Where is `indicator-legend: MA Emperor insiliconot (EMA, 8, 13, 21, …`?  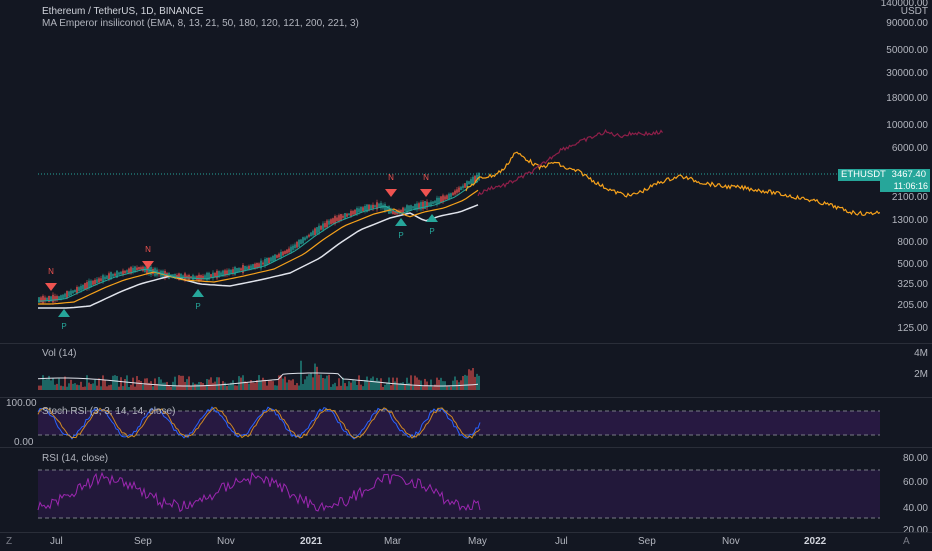
indicator-legend: MA Emperor insiliconot (EMA, 8, 13, 21, … is located at coordinates (200, 23).